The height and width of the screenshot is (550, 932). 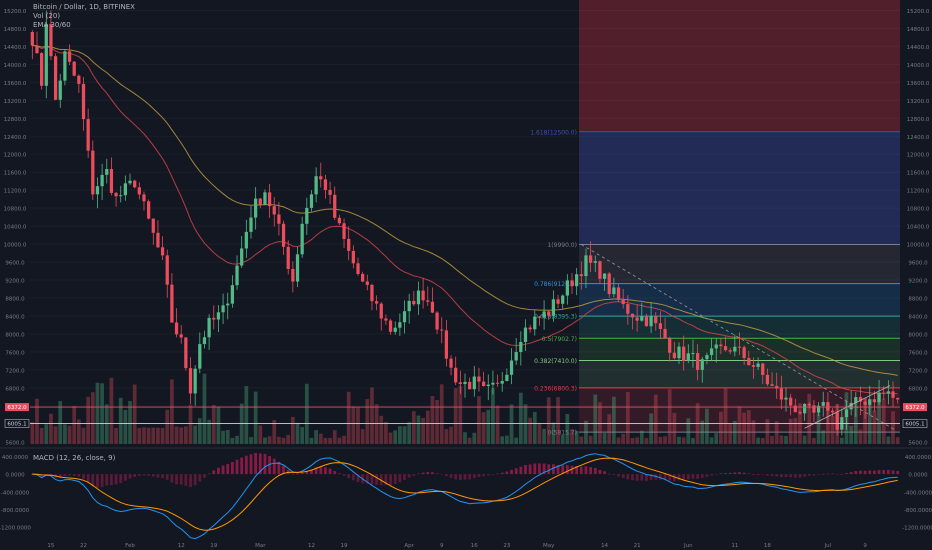 What do you see at coordinates (74, 458) in the screenshot?
I see `macd-indicator-label: MACD (12, 26, close, 9)` at bounding box center [74, 458].